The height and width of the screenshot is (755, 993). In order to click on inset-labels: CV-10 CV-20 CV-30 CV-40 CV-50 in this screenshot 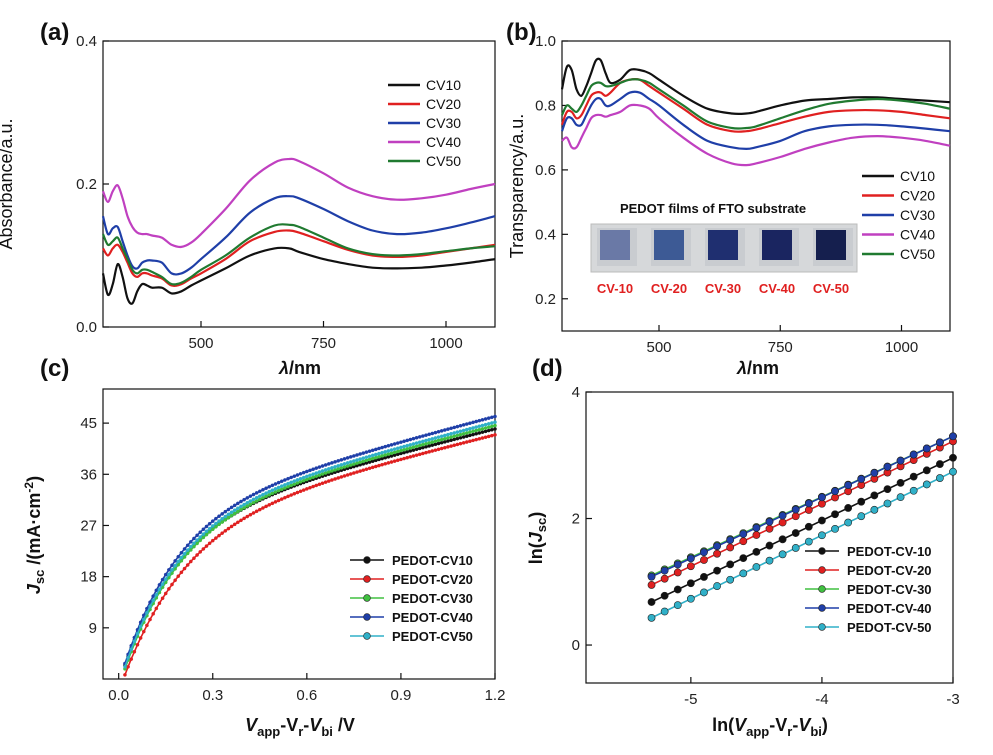, I will do `click(723, 288)`.